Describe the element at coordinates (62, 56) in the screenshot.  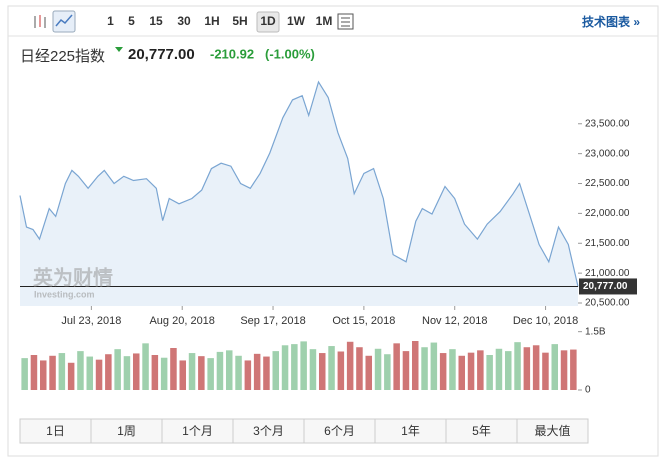
I see `index-name: 日经225指数` at that location.